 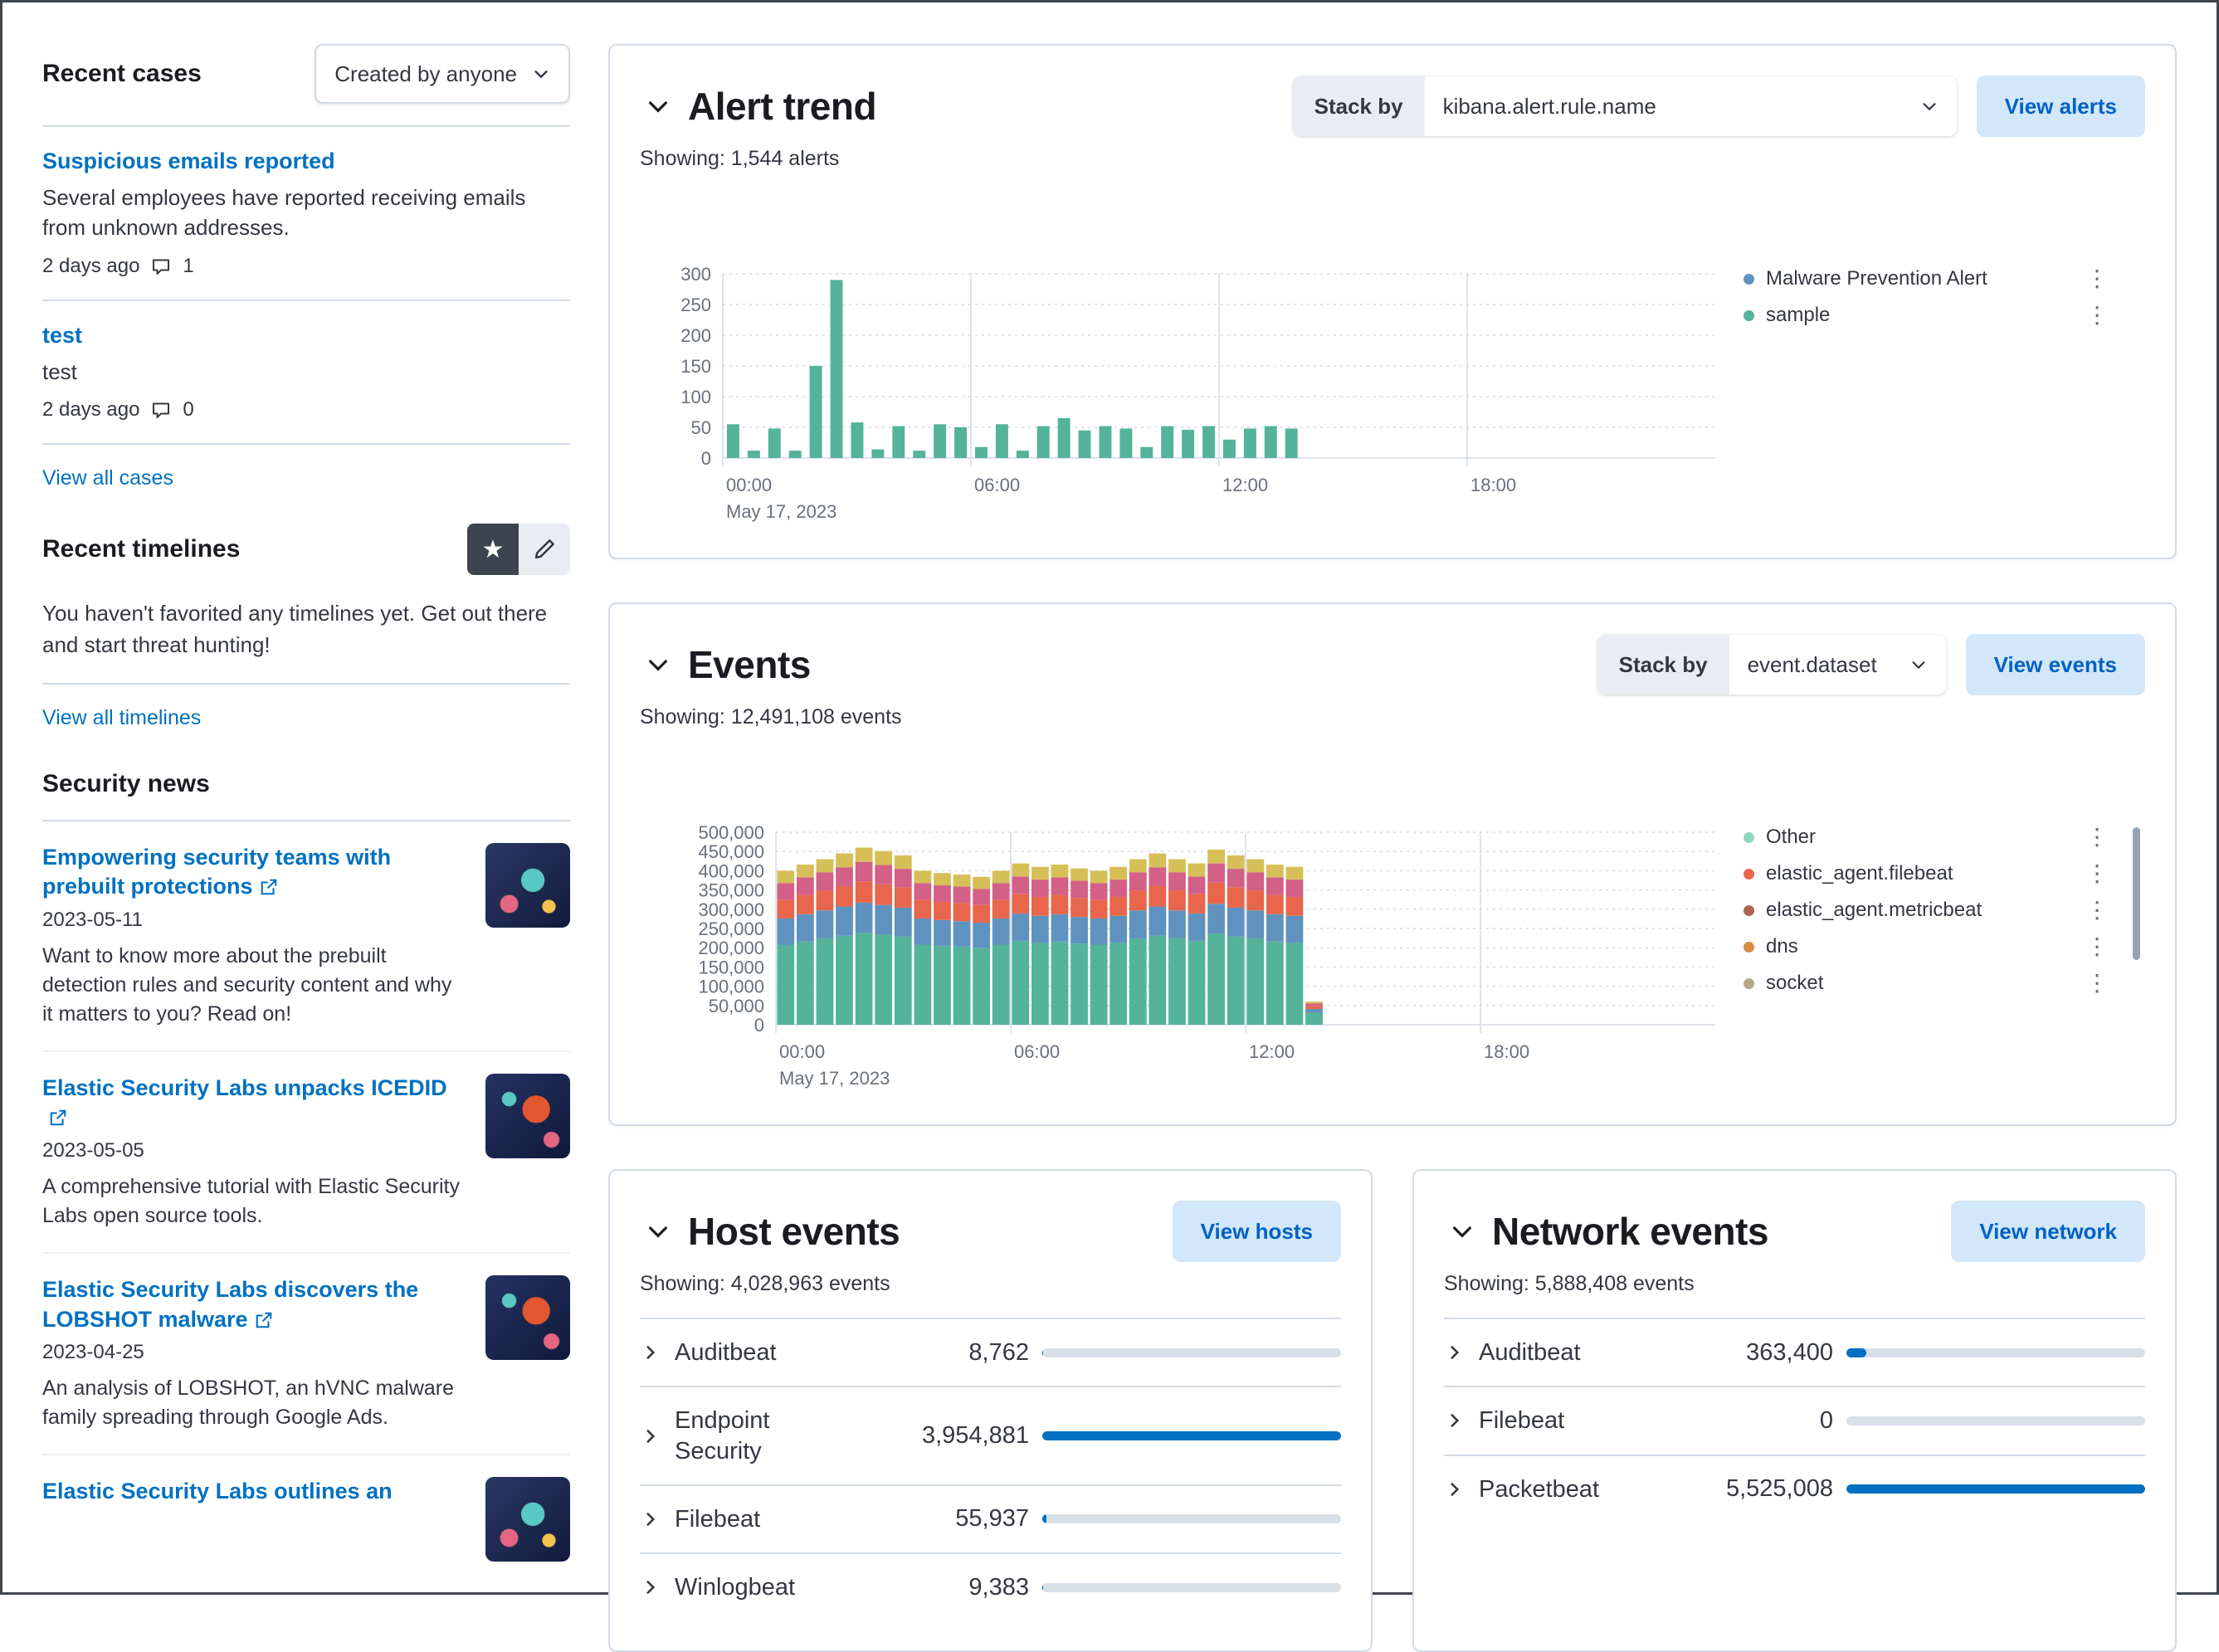 I want to click on table-row: Auditbeat 363,400, so click(x=1795, y=1352).